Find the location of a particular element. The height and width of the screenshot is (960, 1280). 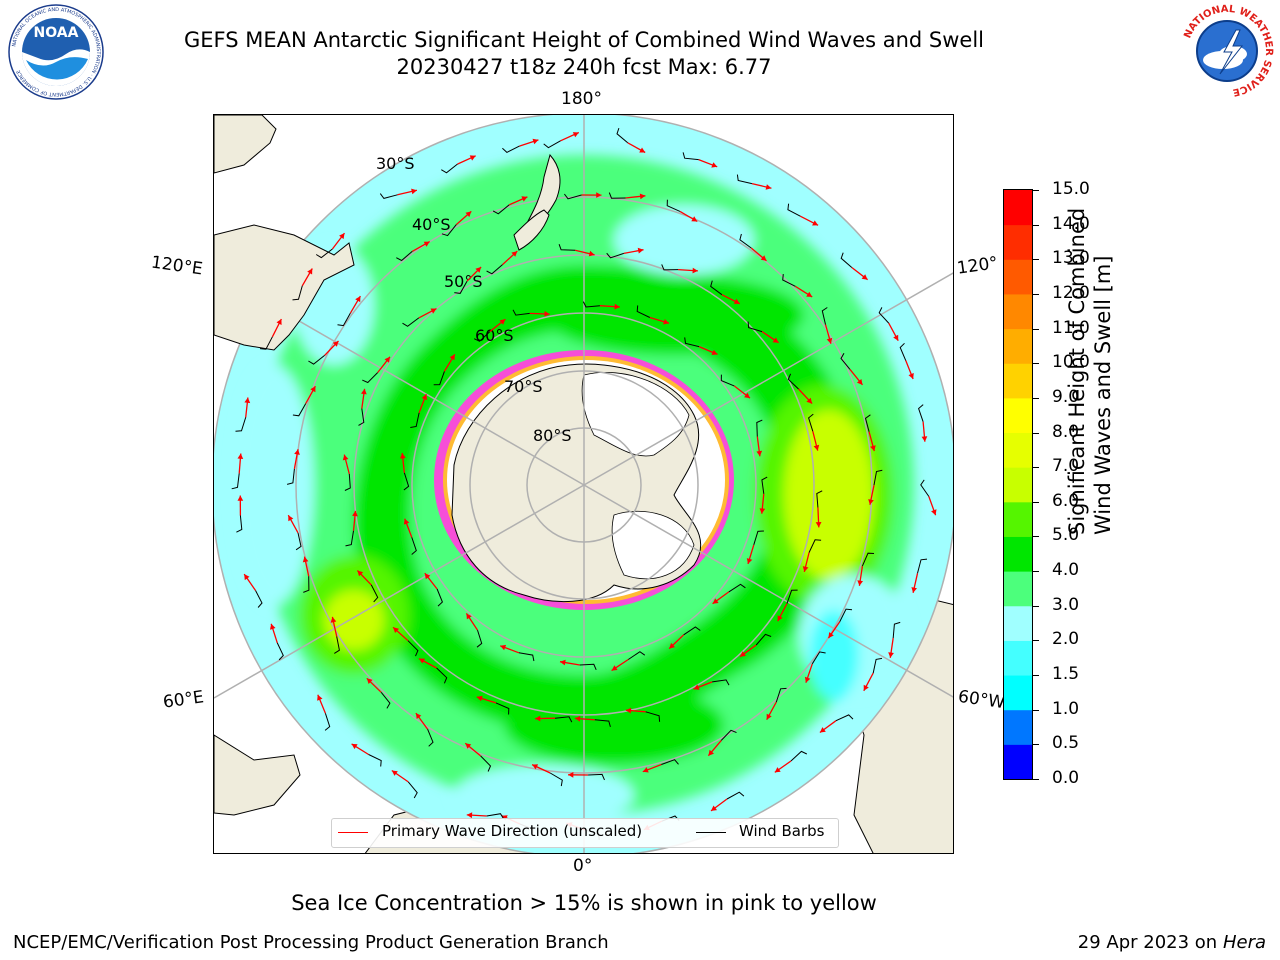

noaa-logo-name: NOAA is located at coordinates (56, 33).